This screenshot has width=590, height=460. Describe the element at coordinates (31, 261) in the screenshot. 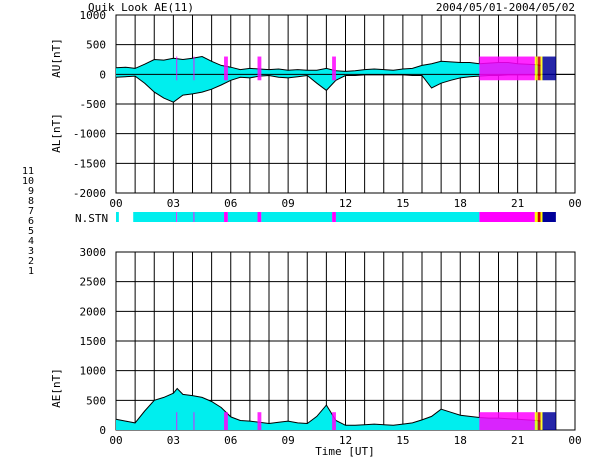

I see `station-legend-number: 2` at that location.